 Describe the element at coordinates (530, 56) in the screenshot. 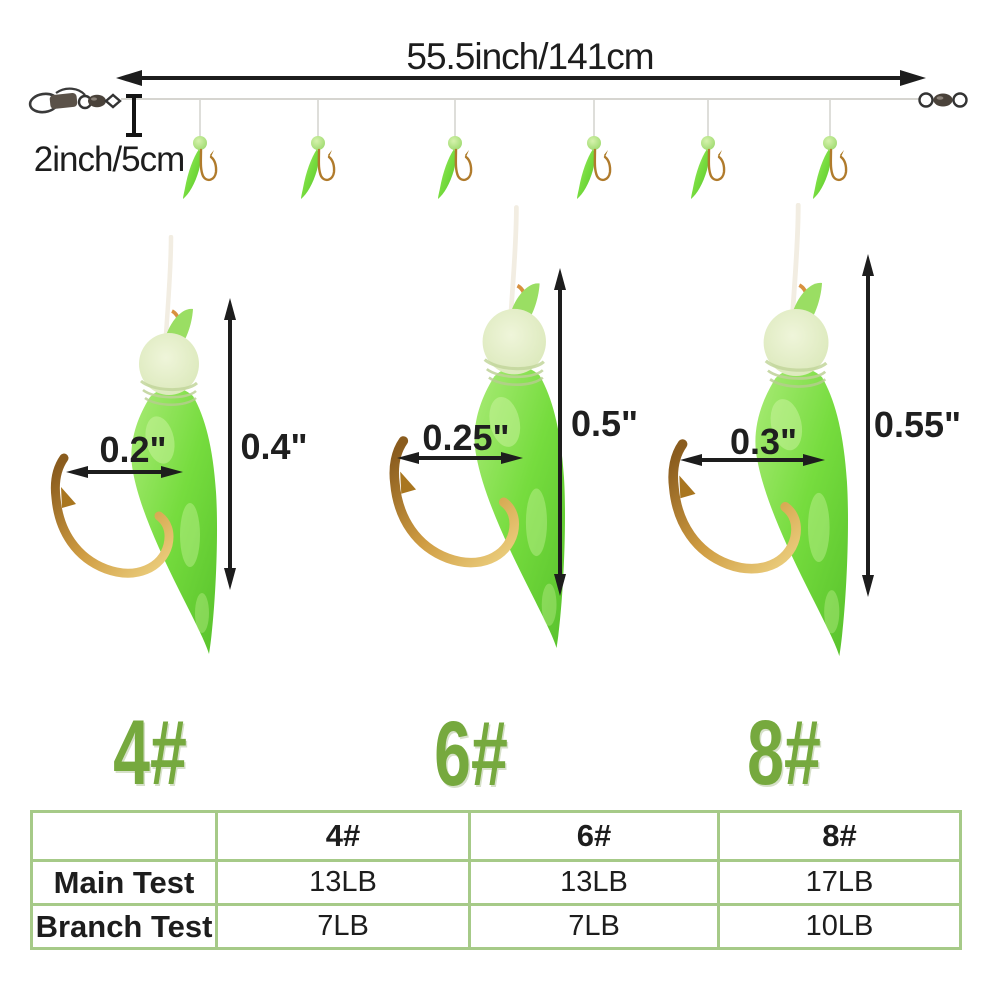

I see `total-length-label: 55.5inch/141cm` at that location.